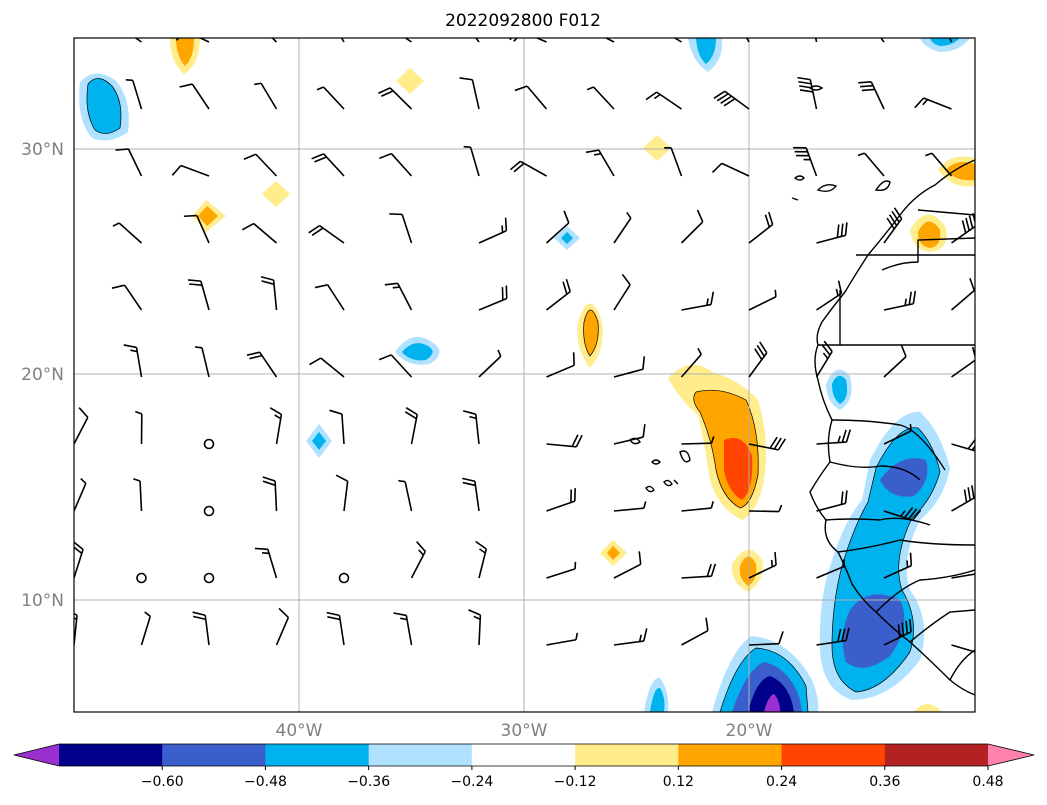  Describe the element at coordinates (42, 150) in the screenshot. I see `lat-label-30n: 30°N` at that location.